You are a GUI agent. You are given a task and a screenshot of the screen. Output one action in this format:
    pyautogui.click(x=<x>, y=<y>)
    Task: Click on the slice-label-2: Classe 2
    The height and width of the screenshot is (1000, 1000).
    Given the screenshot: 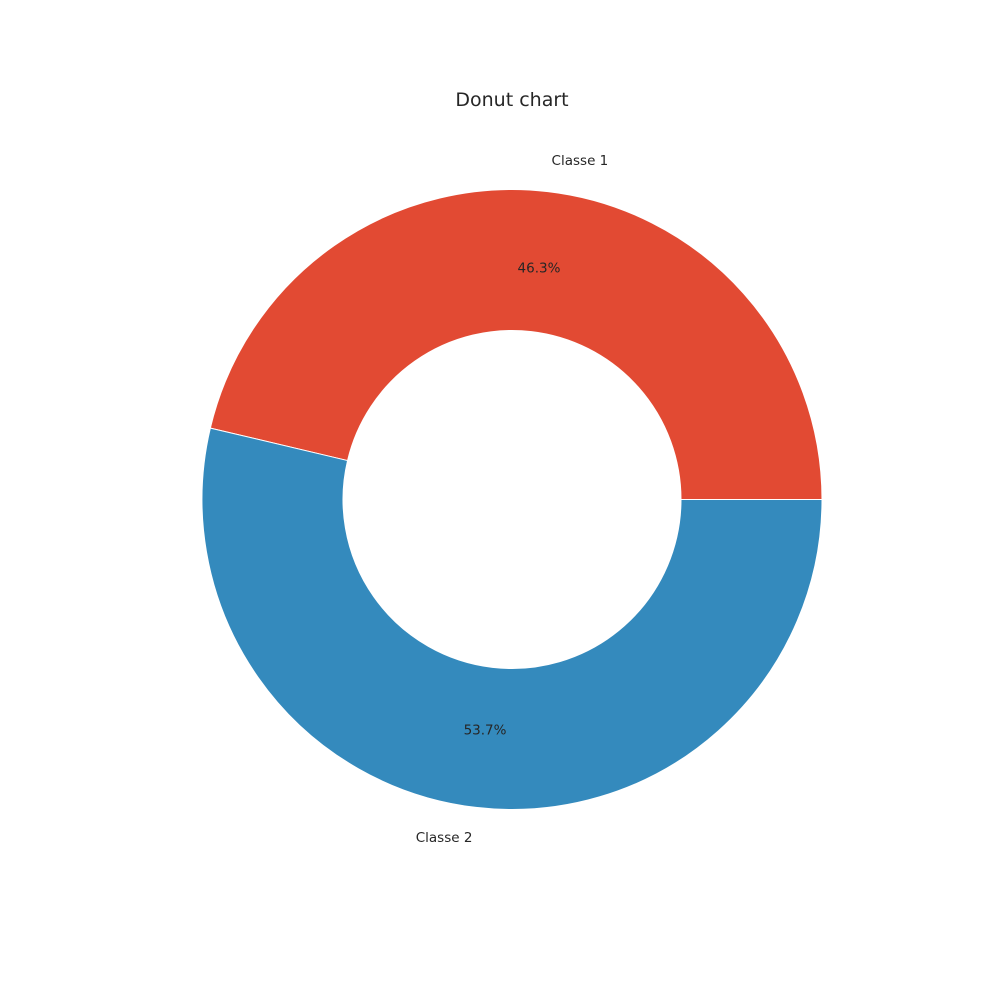 What is the action you would take?
    pyautogui.click(x=444, y=838)
    